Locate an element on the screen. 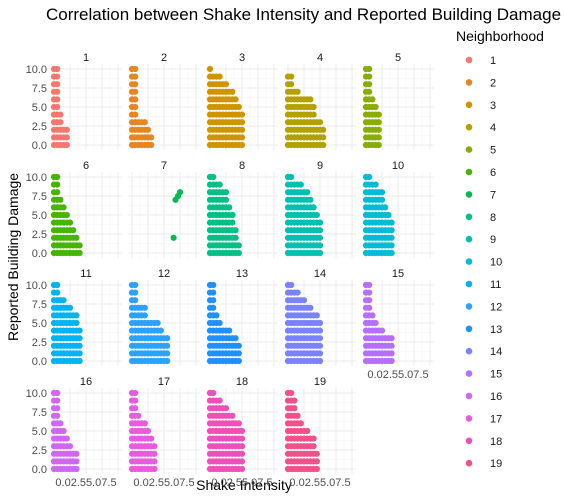 This screenshot has height=500, width=564. facet-strip-label: 13 is located at coordinates (242, 274).